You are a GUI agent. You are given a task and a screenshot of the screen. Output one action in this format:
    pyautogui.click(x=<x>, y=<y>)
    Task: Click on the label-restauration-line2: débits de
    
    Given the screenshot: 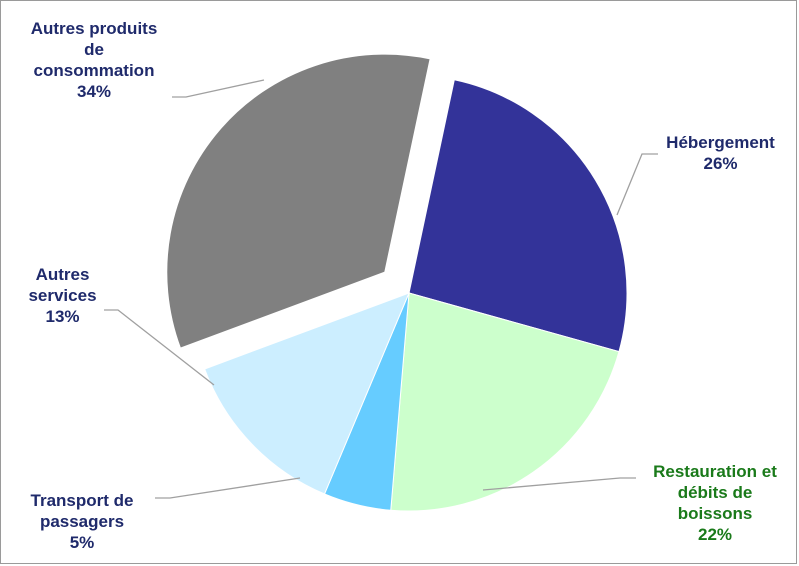 What is the action you would take?
    pyautogui.click(x=715, y=492)
    